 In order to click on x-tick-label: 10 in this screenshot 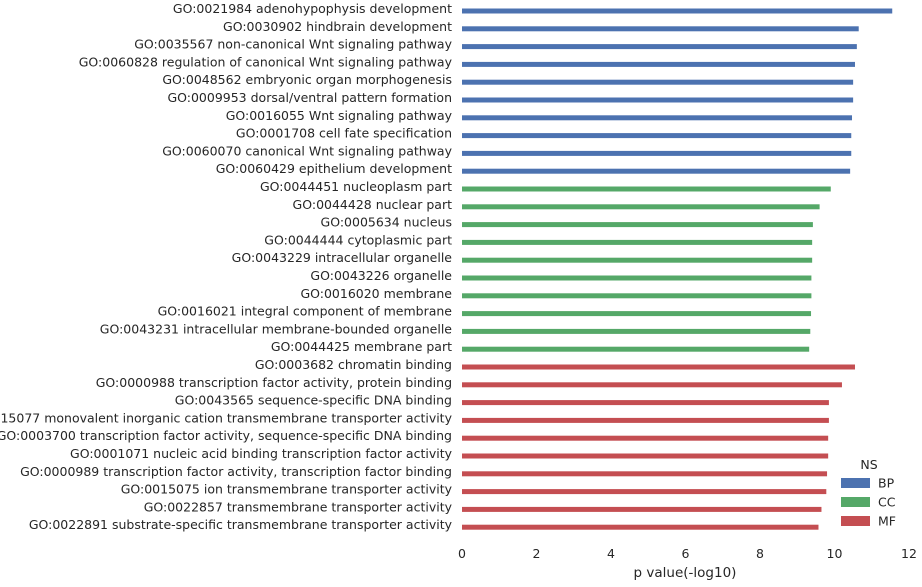, I will do `click(835, 553)`.